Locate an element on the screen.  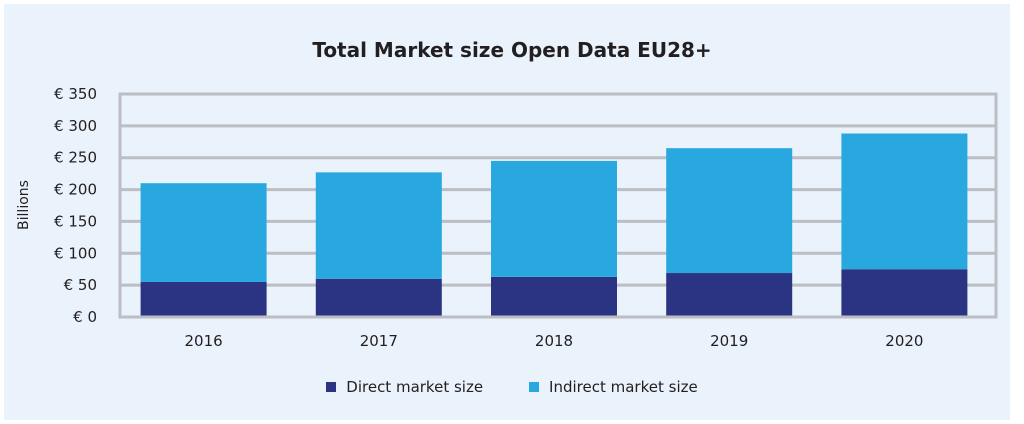
bar-indirect-2017 is located at coordinates (378, 225).